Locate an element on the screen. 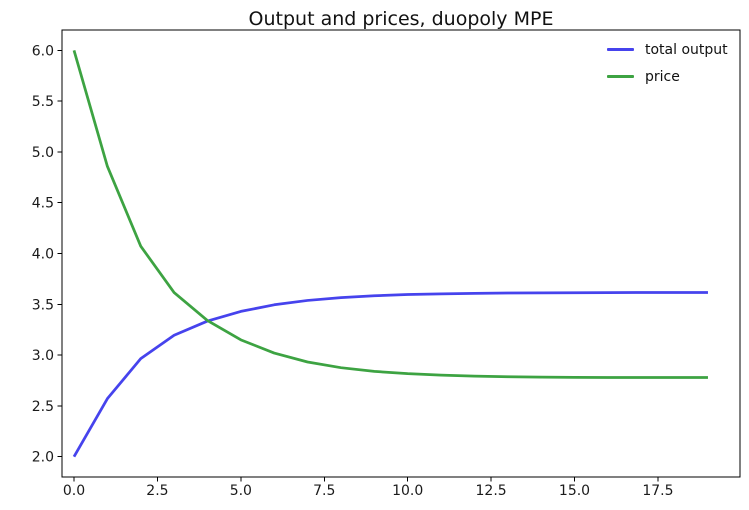  y-tick-label: 5.5 is located at coordinates (43, 102).